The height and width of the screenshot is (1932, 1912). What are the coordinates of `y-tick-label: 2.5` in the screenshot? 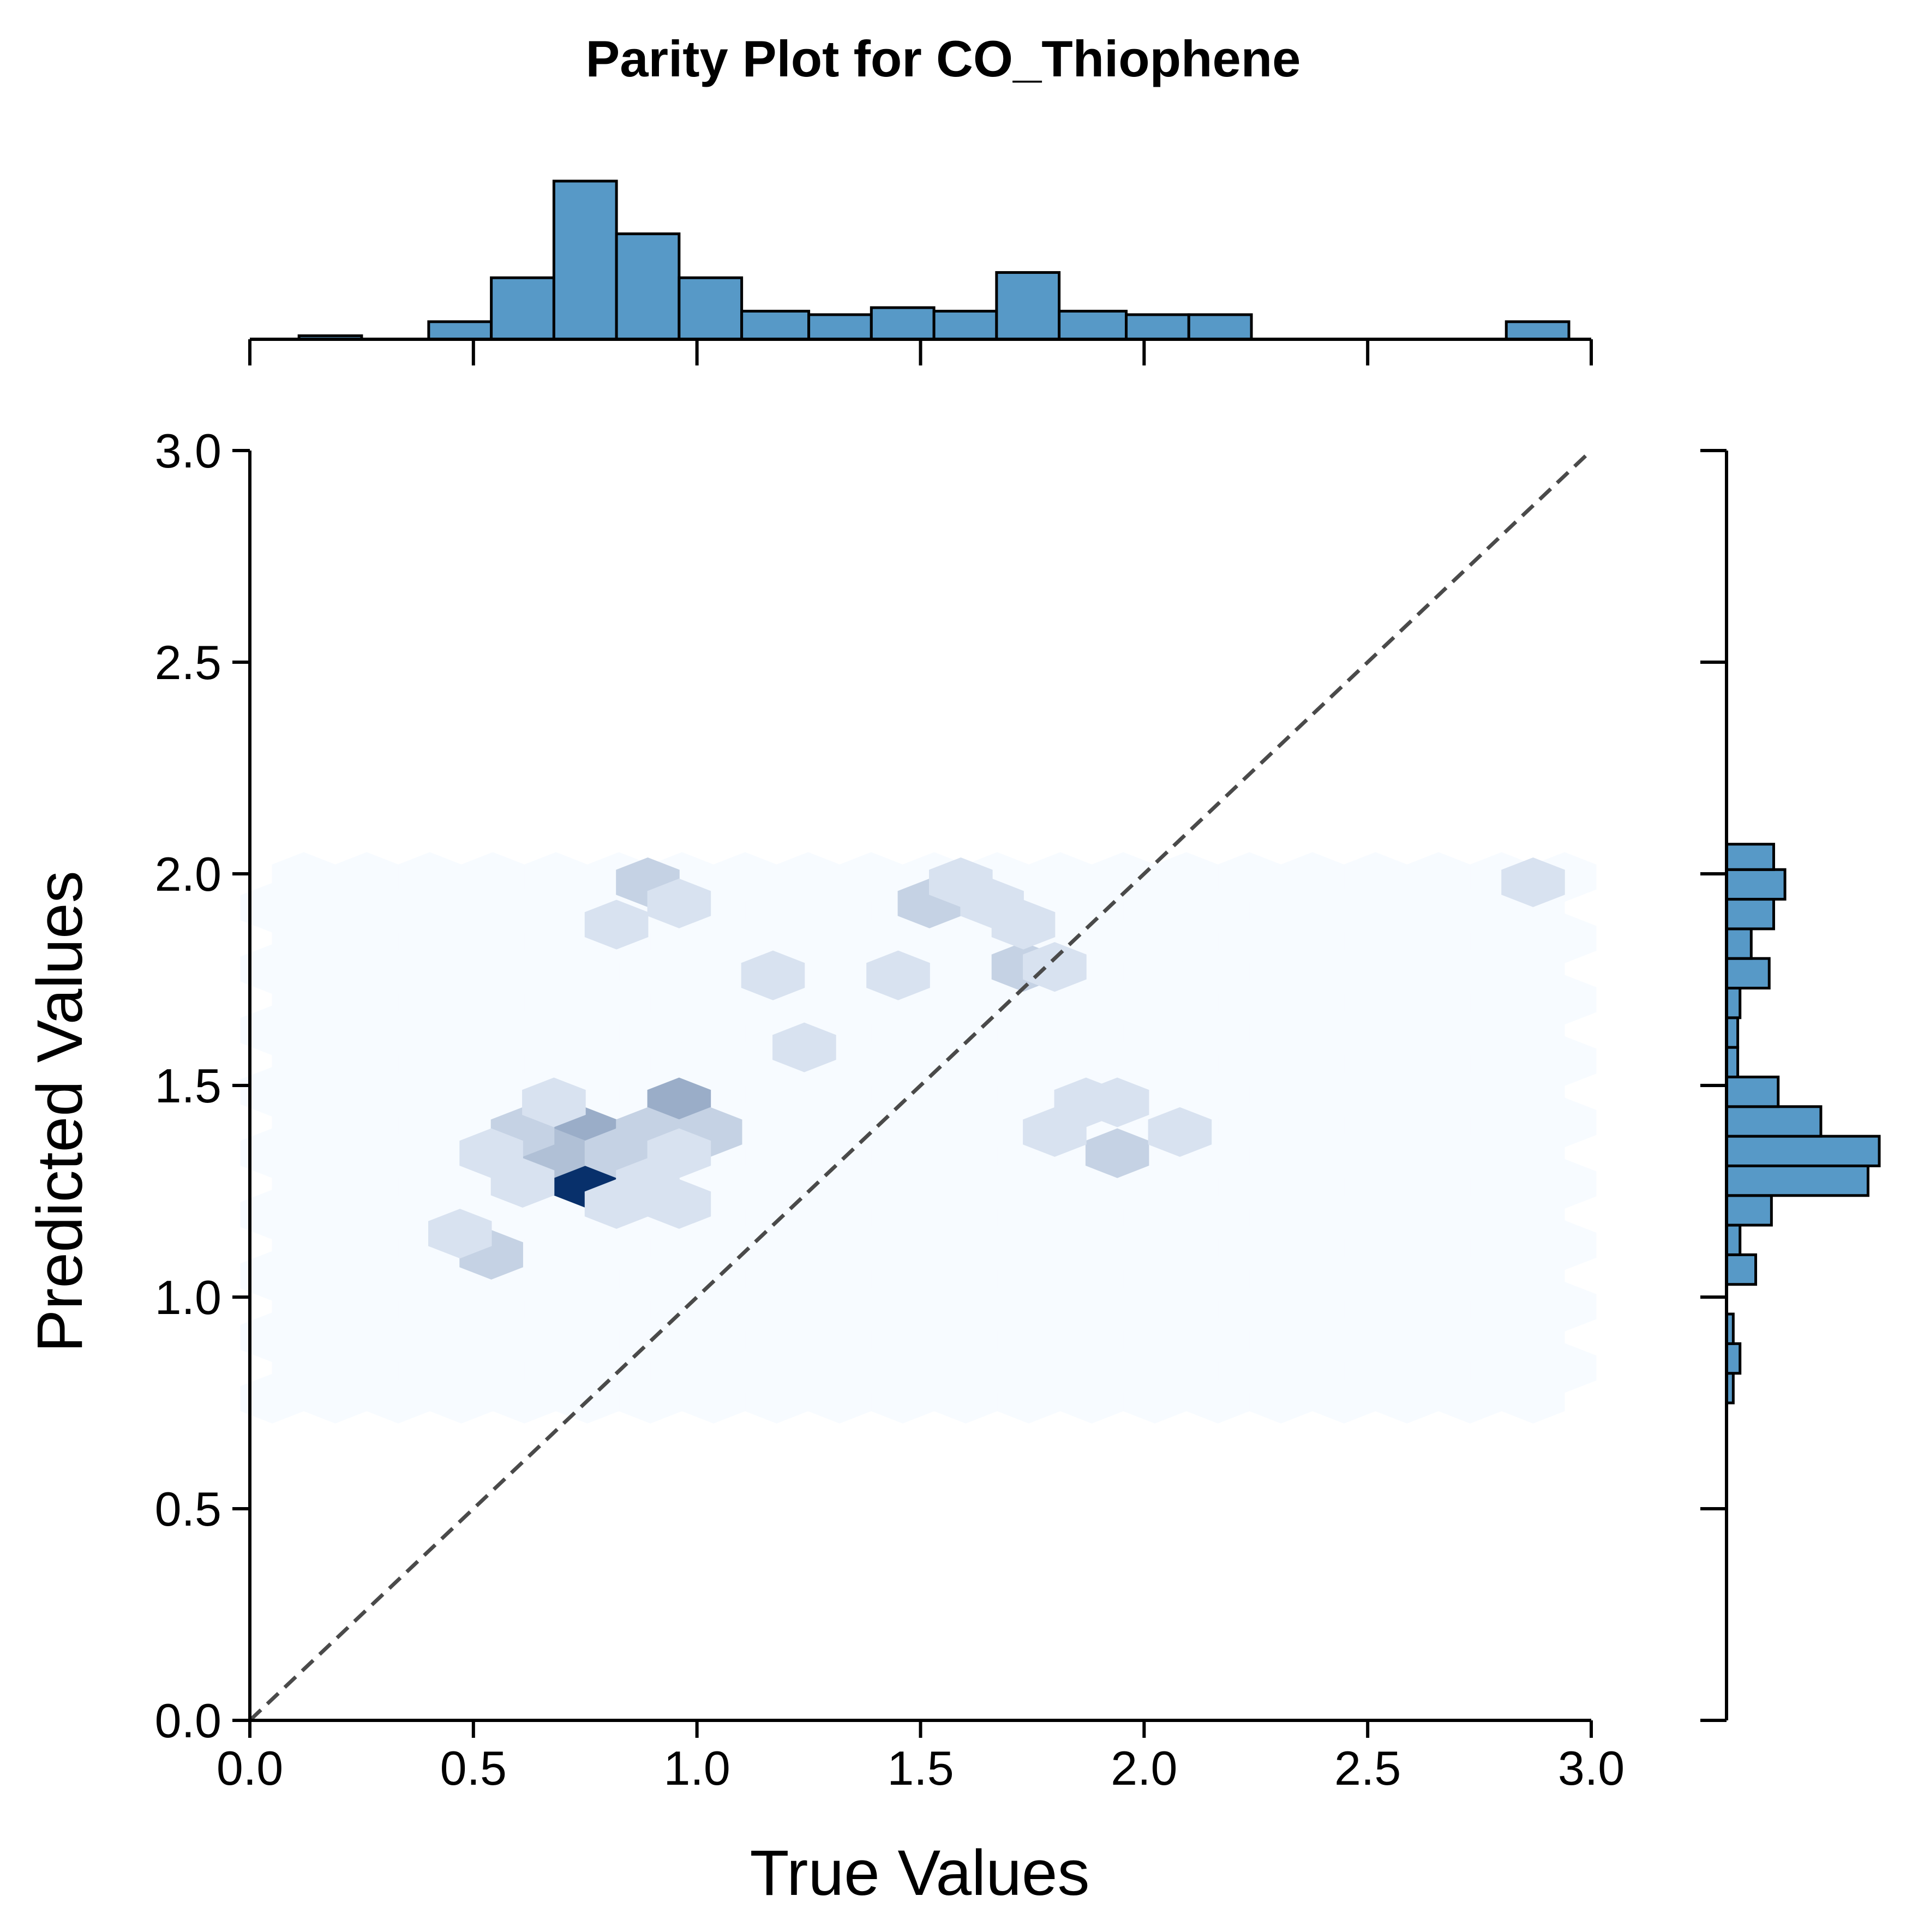 It's located at (188, 662).